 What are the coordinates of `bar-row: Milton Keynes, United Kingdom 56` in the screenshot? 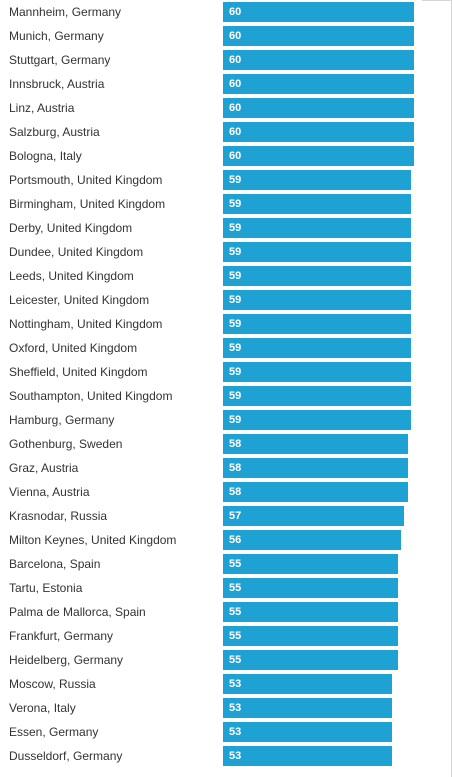 It's located at (226, 540).